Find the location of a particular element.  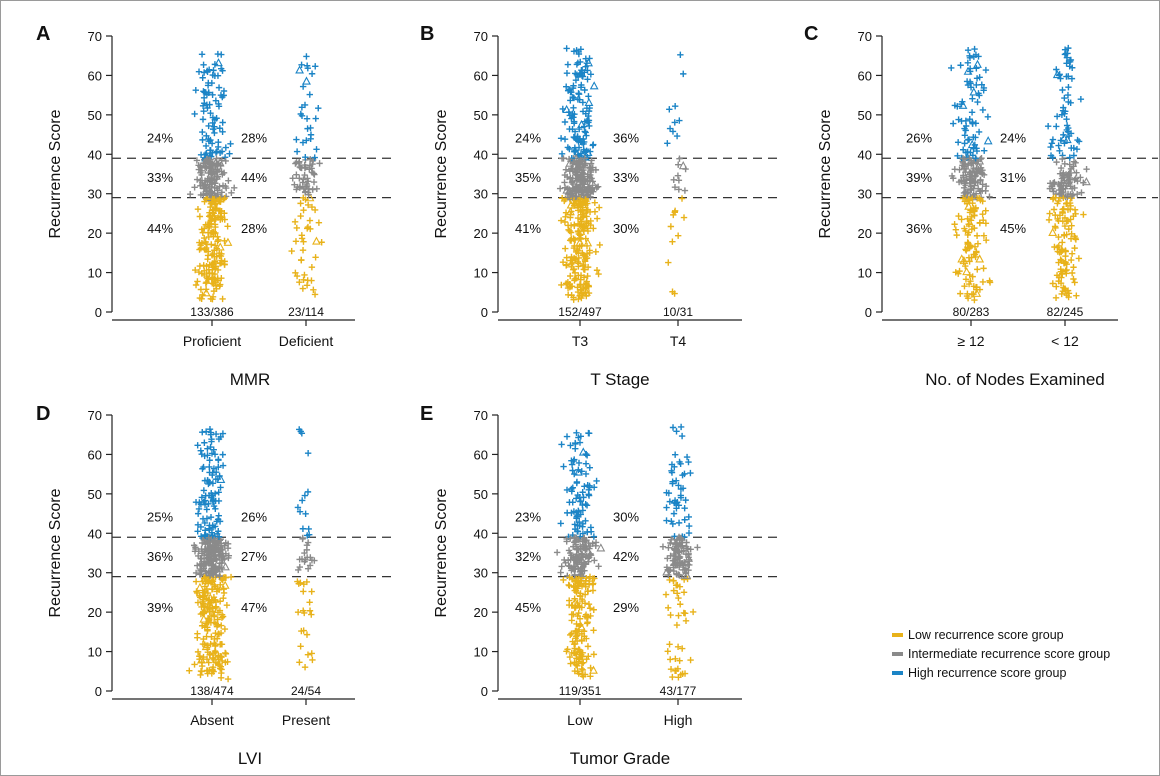

x-tick-label: Present is located at coordinates (306, 720).